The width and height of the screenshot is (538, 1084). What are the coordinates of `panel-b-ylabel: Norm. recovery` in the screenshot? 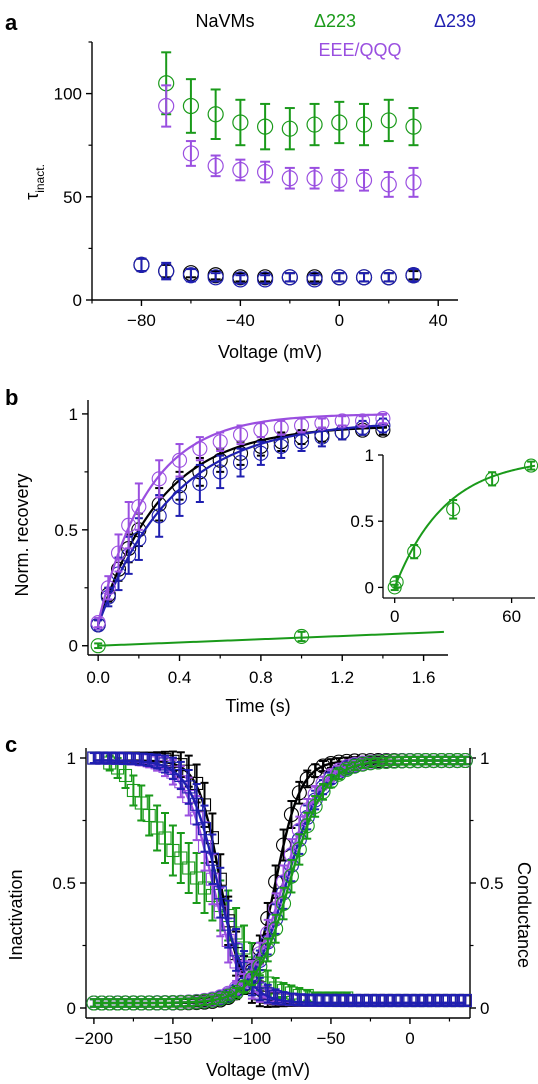 It's located at (22, 534).